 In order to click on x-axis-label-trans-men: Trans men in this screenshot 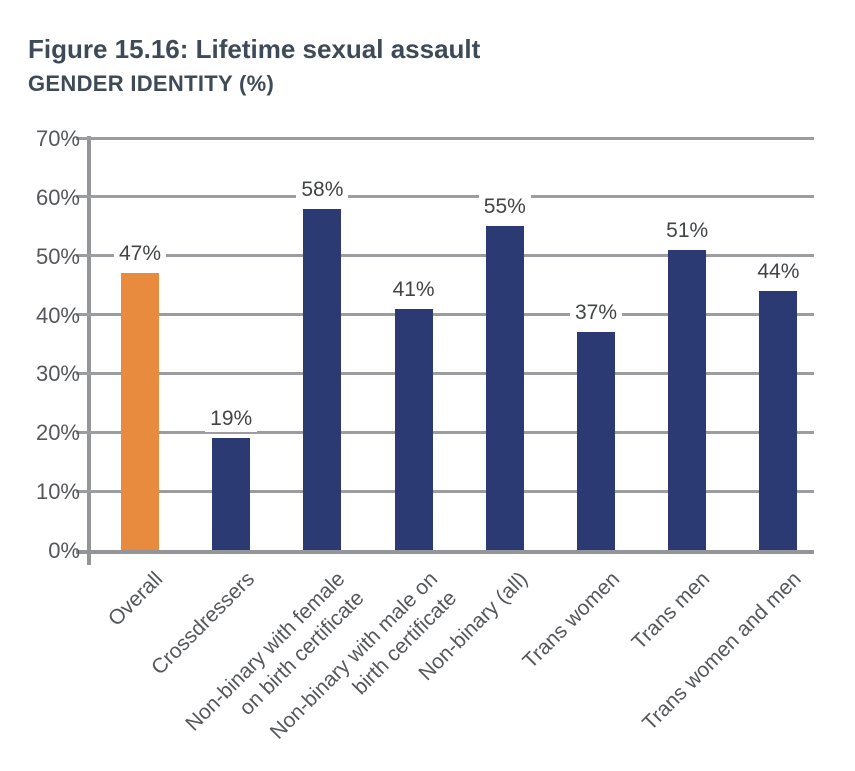, I will do `click(671, 611)`.